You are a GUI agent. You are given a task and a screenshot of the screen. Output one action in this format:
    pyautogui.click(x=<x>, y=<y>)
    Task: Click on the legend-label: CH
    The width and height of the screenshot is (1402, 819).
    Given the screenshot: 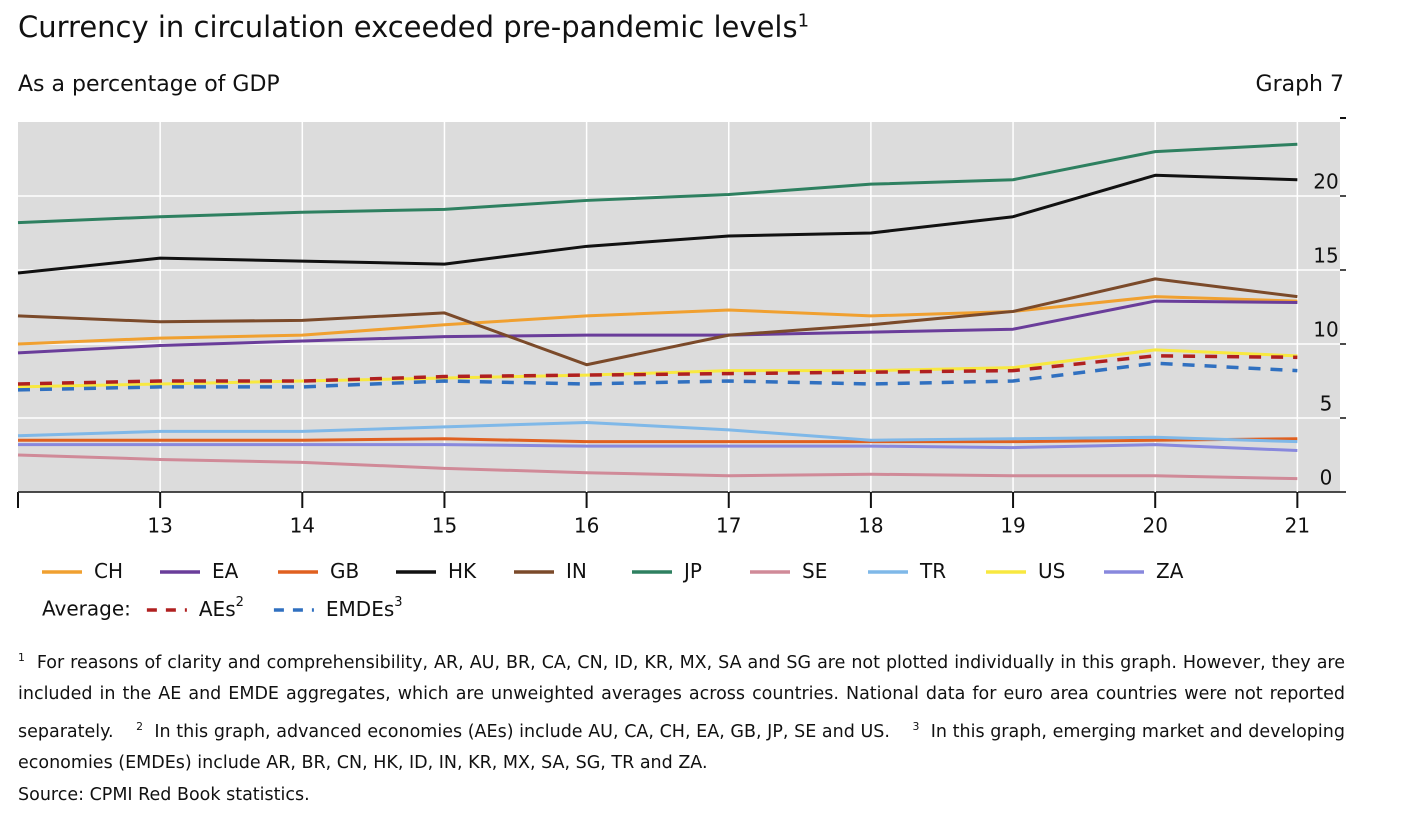 What is the action you would take?
    pyautogui.click(x=108, y=571)
    